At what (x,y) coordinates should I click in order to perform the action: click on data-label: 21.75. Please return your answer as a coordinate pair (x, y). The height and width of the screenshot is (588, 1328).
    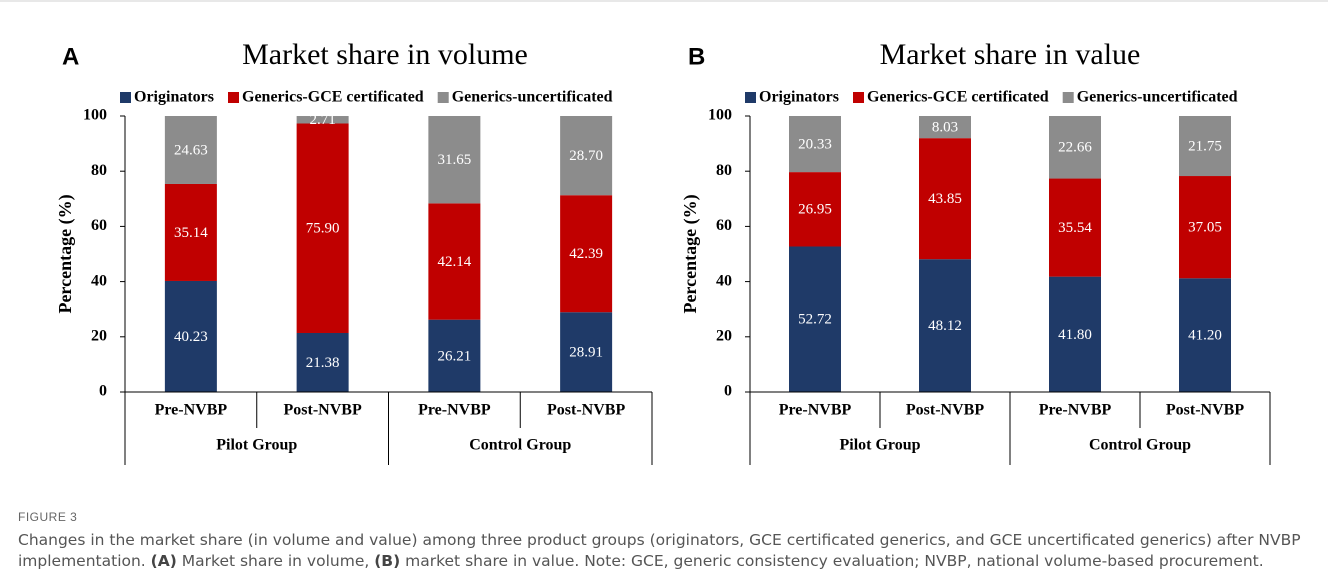
    Looking at the image, I should click on (1205, 146).